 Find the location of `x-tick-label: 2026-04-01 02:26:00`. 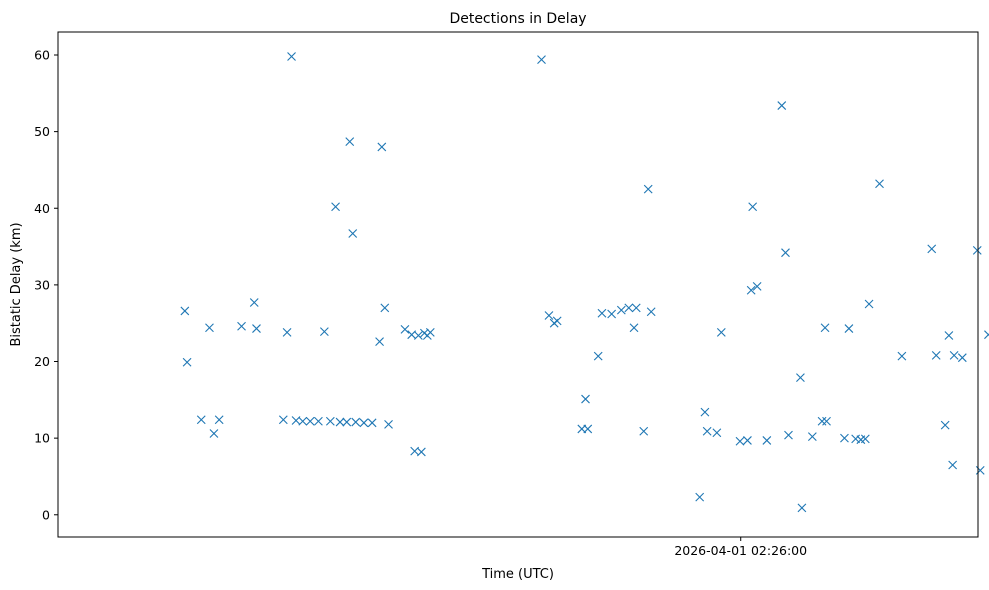

x-tick-label: 2026-04-01 02:26:00 is located at coordinates (740, 550).